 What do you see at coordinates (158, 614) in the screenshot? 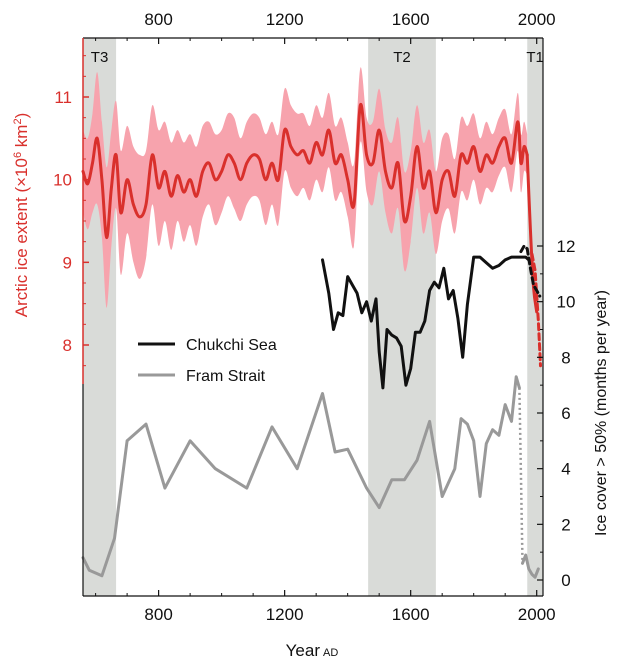
I see `bottom-x-tick-label: 800` at bounding box center [158, 614].